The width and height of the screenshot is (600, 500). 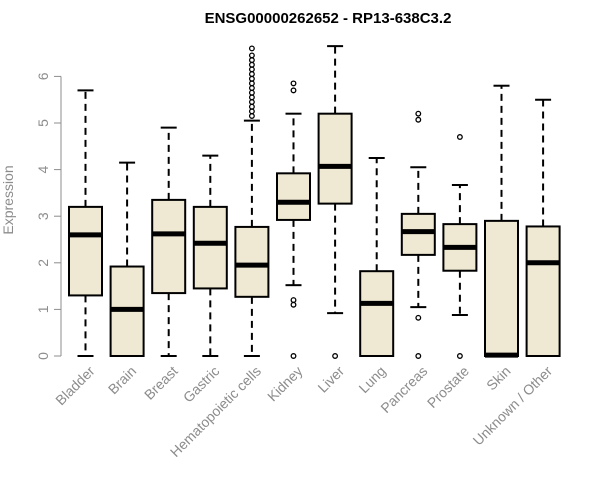 I want to click on y-tick-label: 1, so click(x=43, y=309).